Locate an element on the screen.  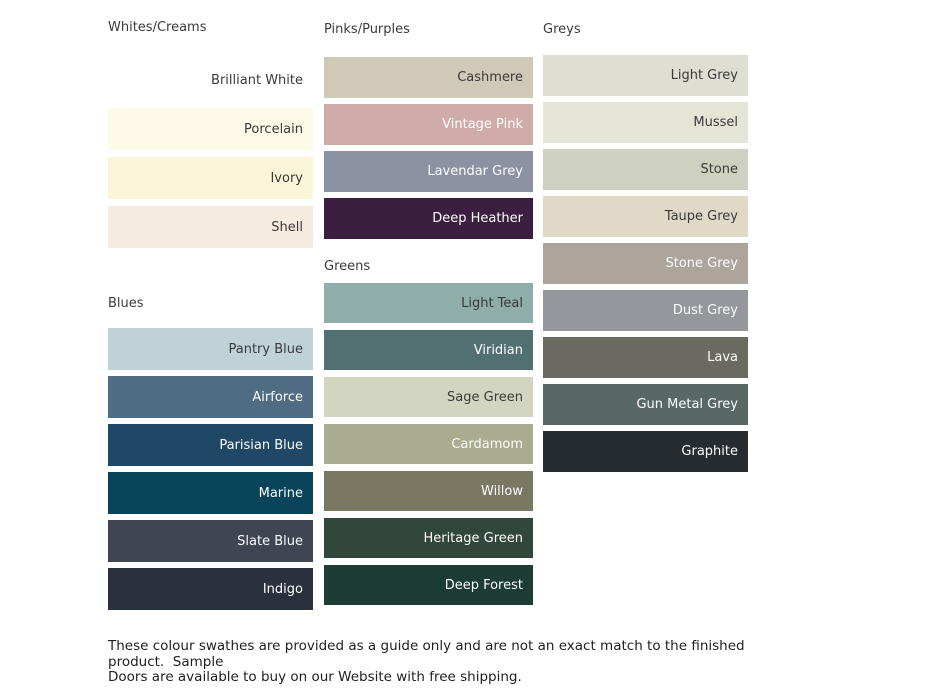
swatch-label: Brilliant White is located at coordinates (257, 80).